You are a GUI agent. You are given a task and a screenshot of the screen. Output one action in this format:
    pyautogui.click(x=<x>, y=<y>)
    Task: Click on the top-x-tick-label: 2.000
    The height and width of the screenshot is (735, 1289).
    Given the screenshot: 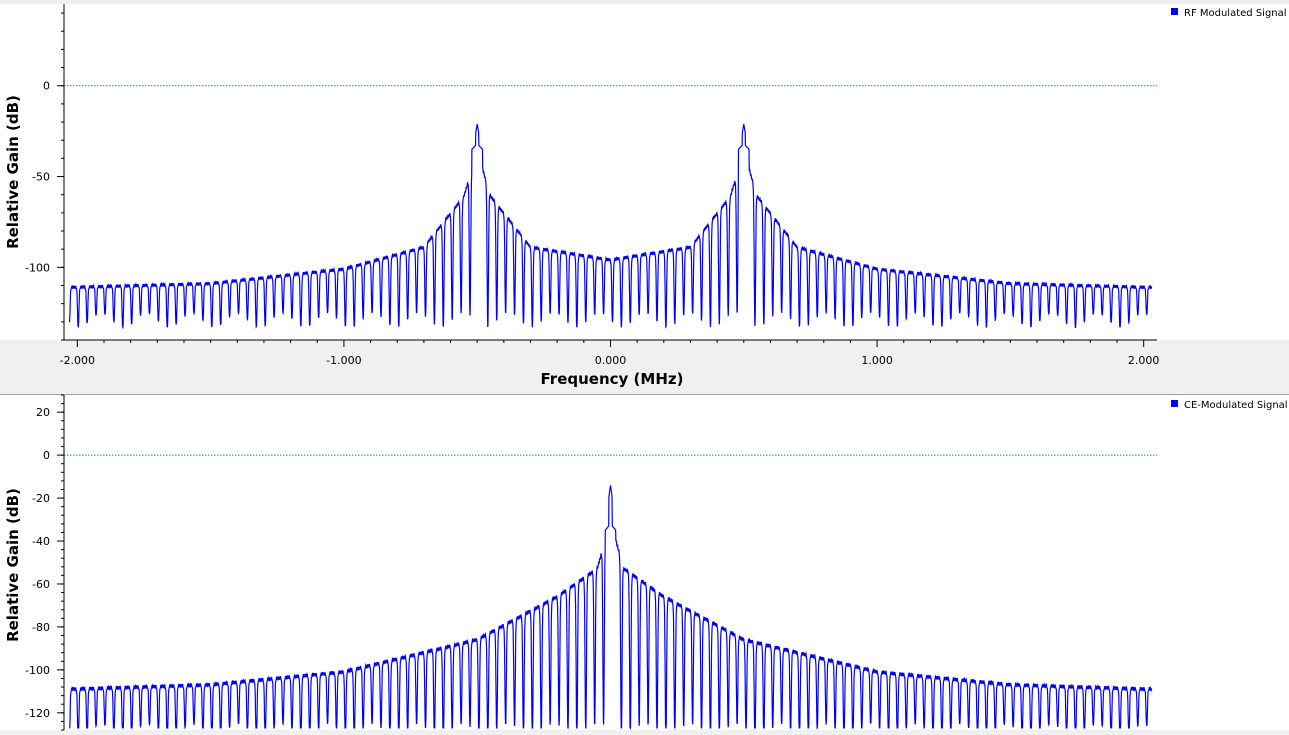 What is the action you would take?
    pyautogui.click(x=1144, y=360)
    